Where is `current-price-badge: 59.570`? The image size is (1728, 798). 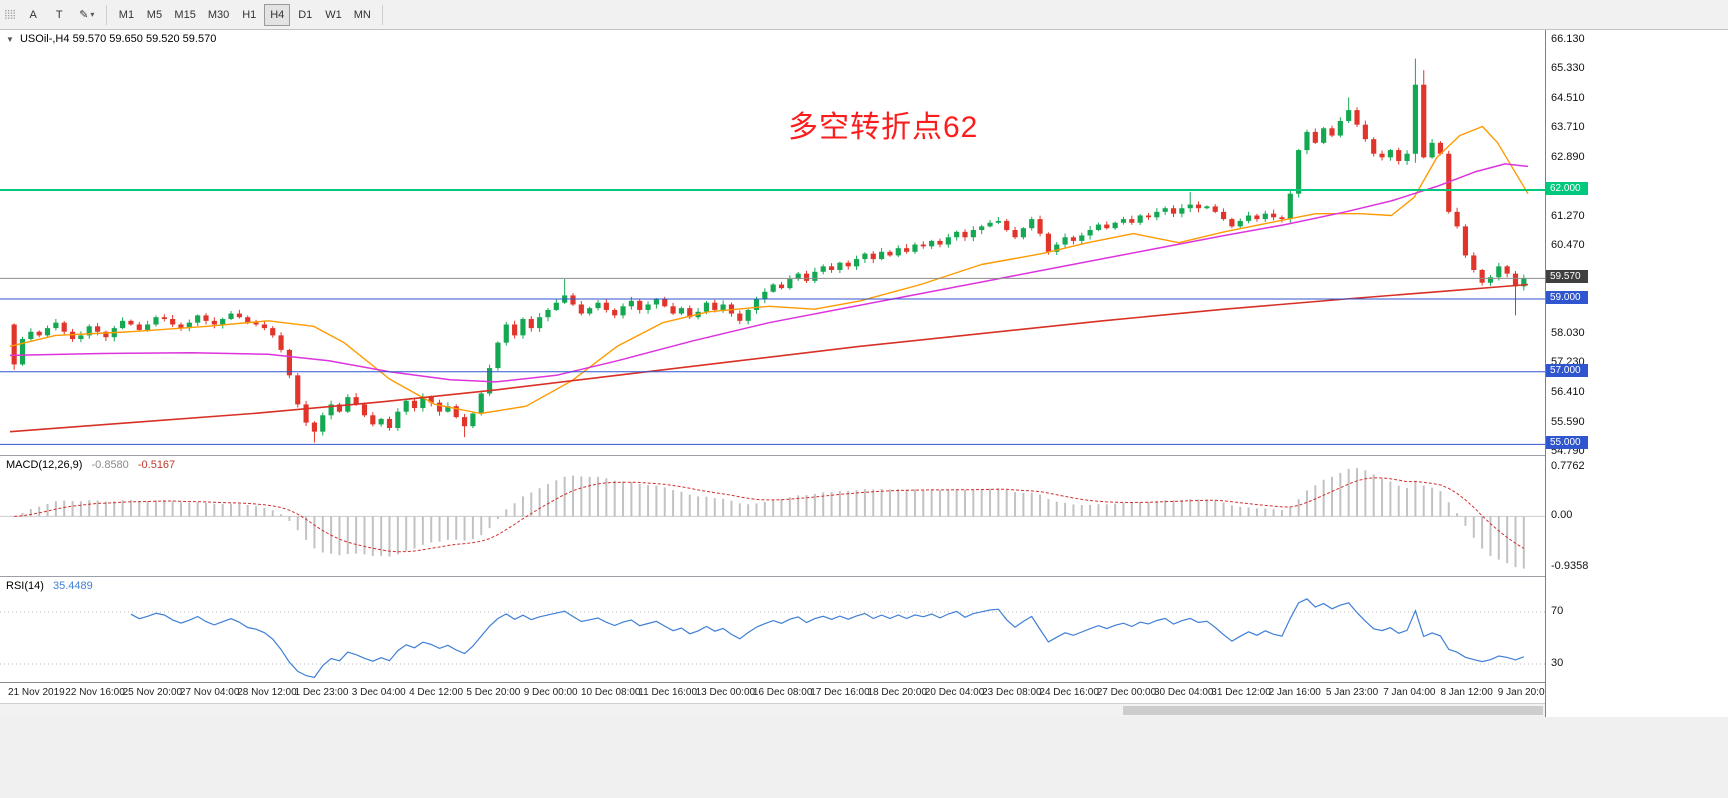
current-price-badge: 59.570 is located at coordinates (1567, 277).